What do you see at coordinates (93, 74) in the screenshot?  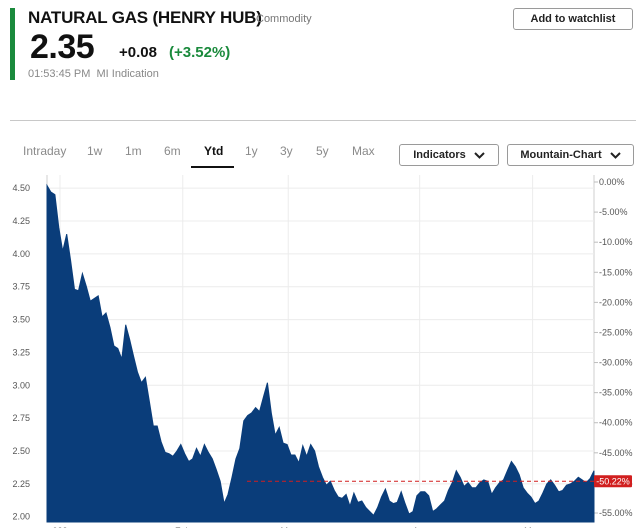 I see `quote-timestamp: 01:53:45 PM MI Indication` at bounding box center [93, 74].